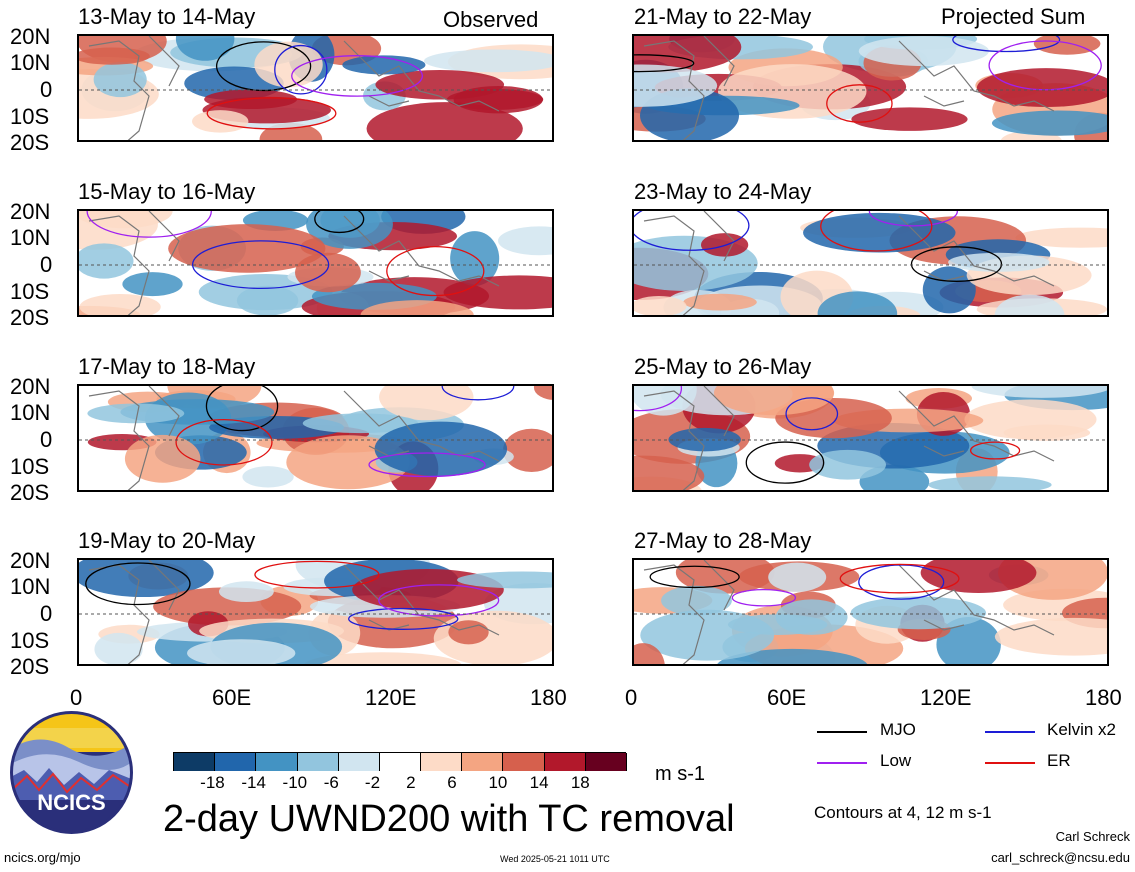  I want to click on lat-label: 10S, so click(30, 116).